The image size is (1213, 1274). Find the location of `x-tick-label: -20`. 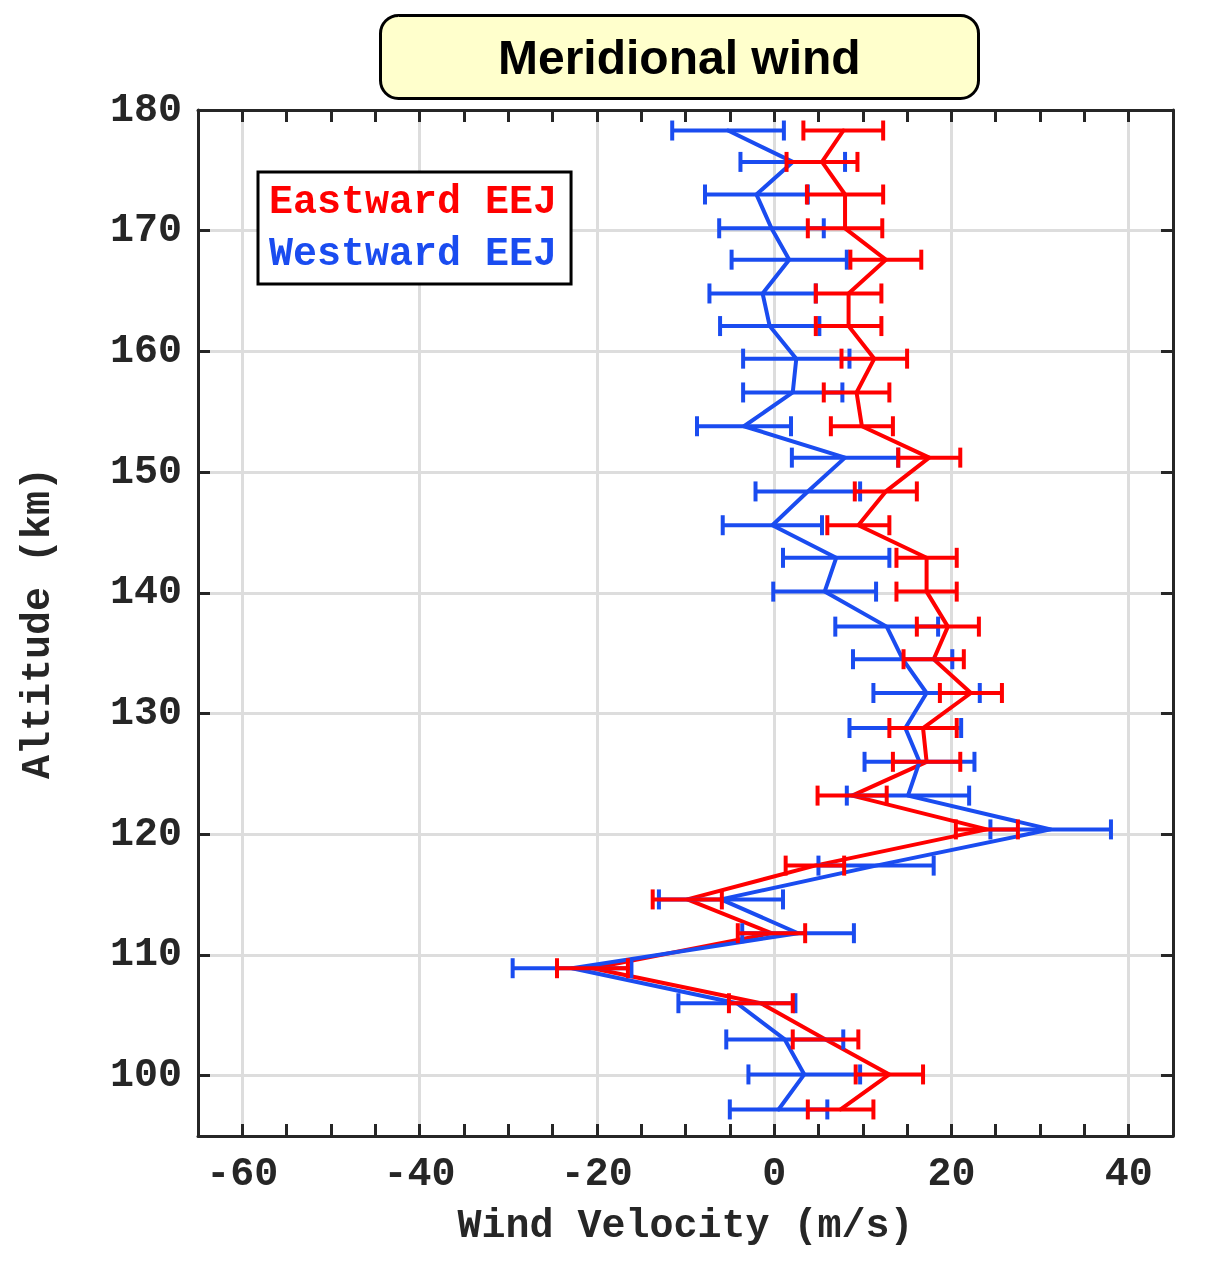

x-tick-label: -20 is located at coordinates (596, 1174).